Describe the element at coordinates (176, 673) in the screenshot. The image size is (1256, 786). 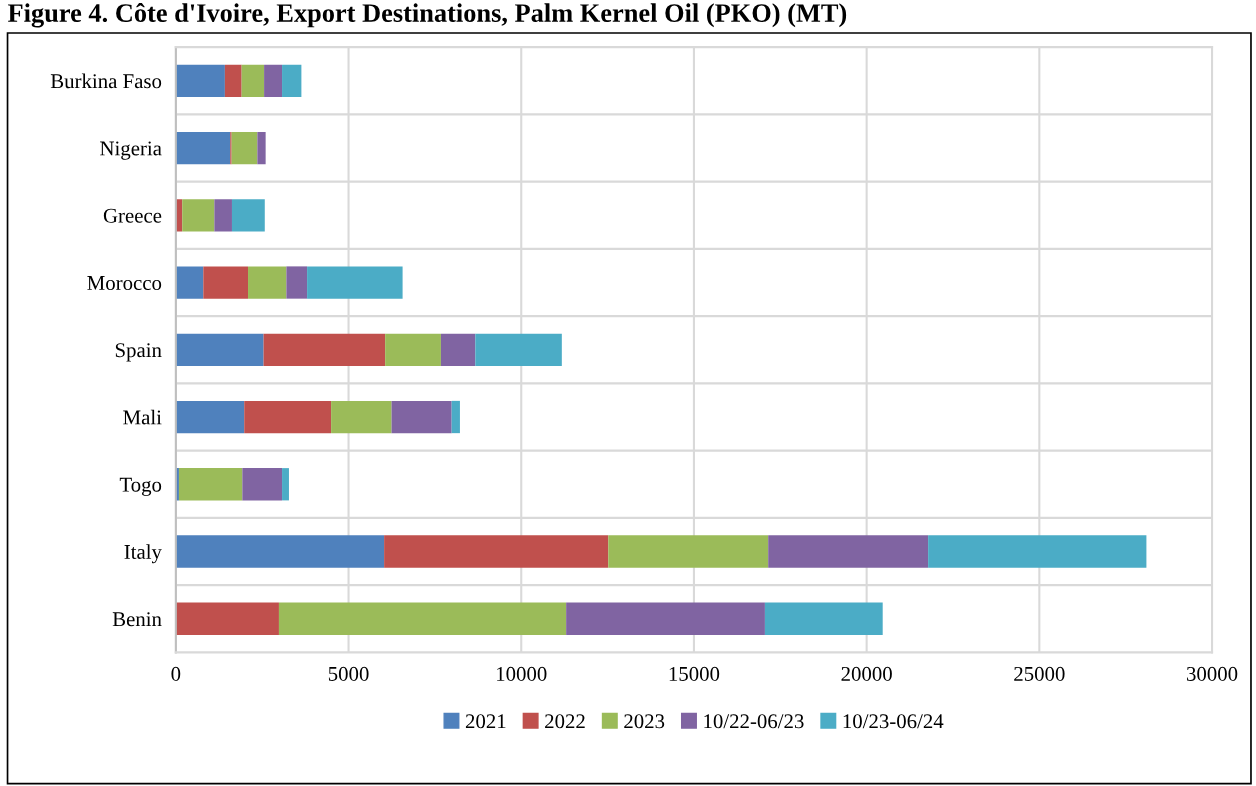
I see `x-tick-label: 0` at that location.